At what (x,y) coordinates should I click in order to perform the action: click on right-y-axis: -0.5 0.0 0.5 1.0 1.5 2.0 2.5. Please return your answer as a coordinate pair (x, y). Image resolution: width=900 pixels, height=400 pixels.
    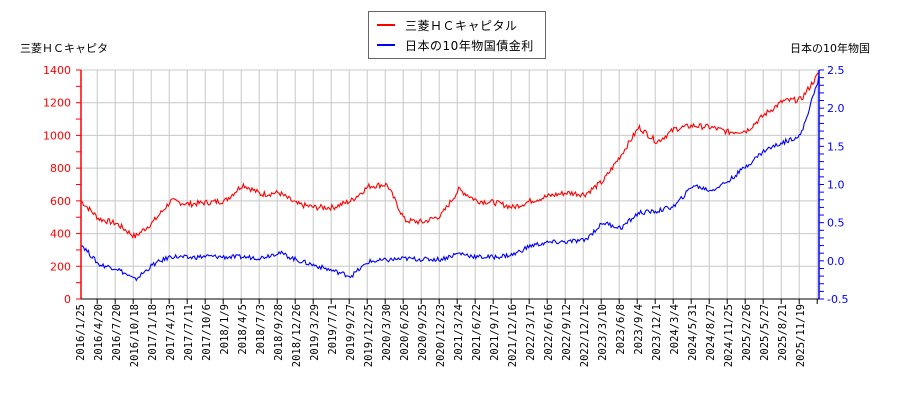
    Looking at the image, I should click on (833, 185).